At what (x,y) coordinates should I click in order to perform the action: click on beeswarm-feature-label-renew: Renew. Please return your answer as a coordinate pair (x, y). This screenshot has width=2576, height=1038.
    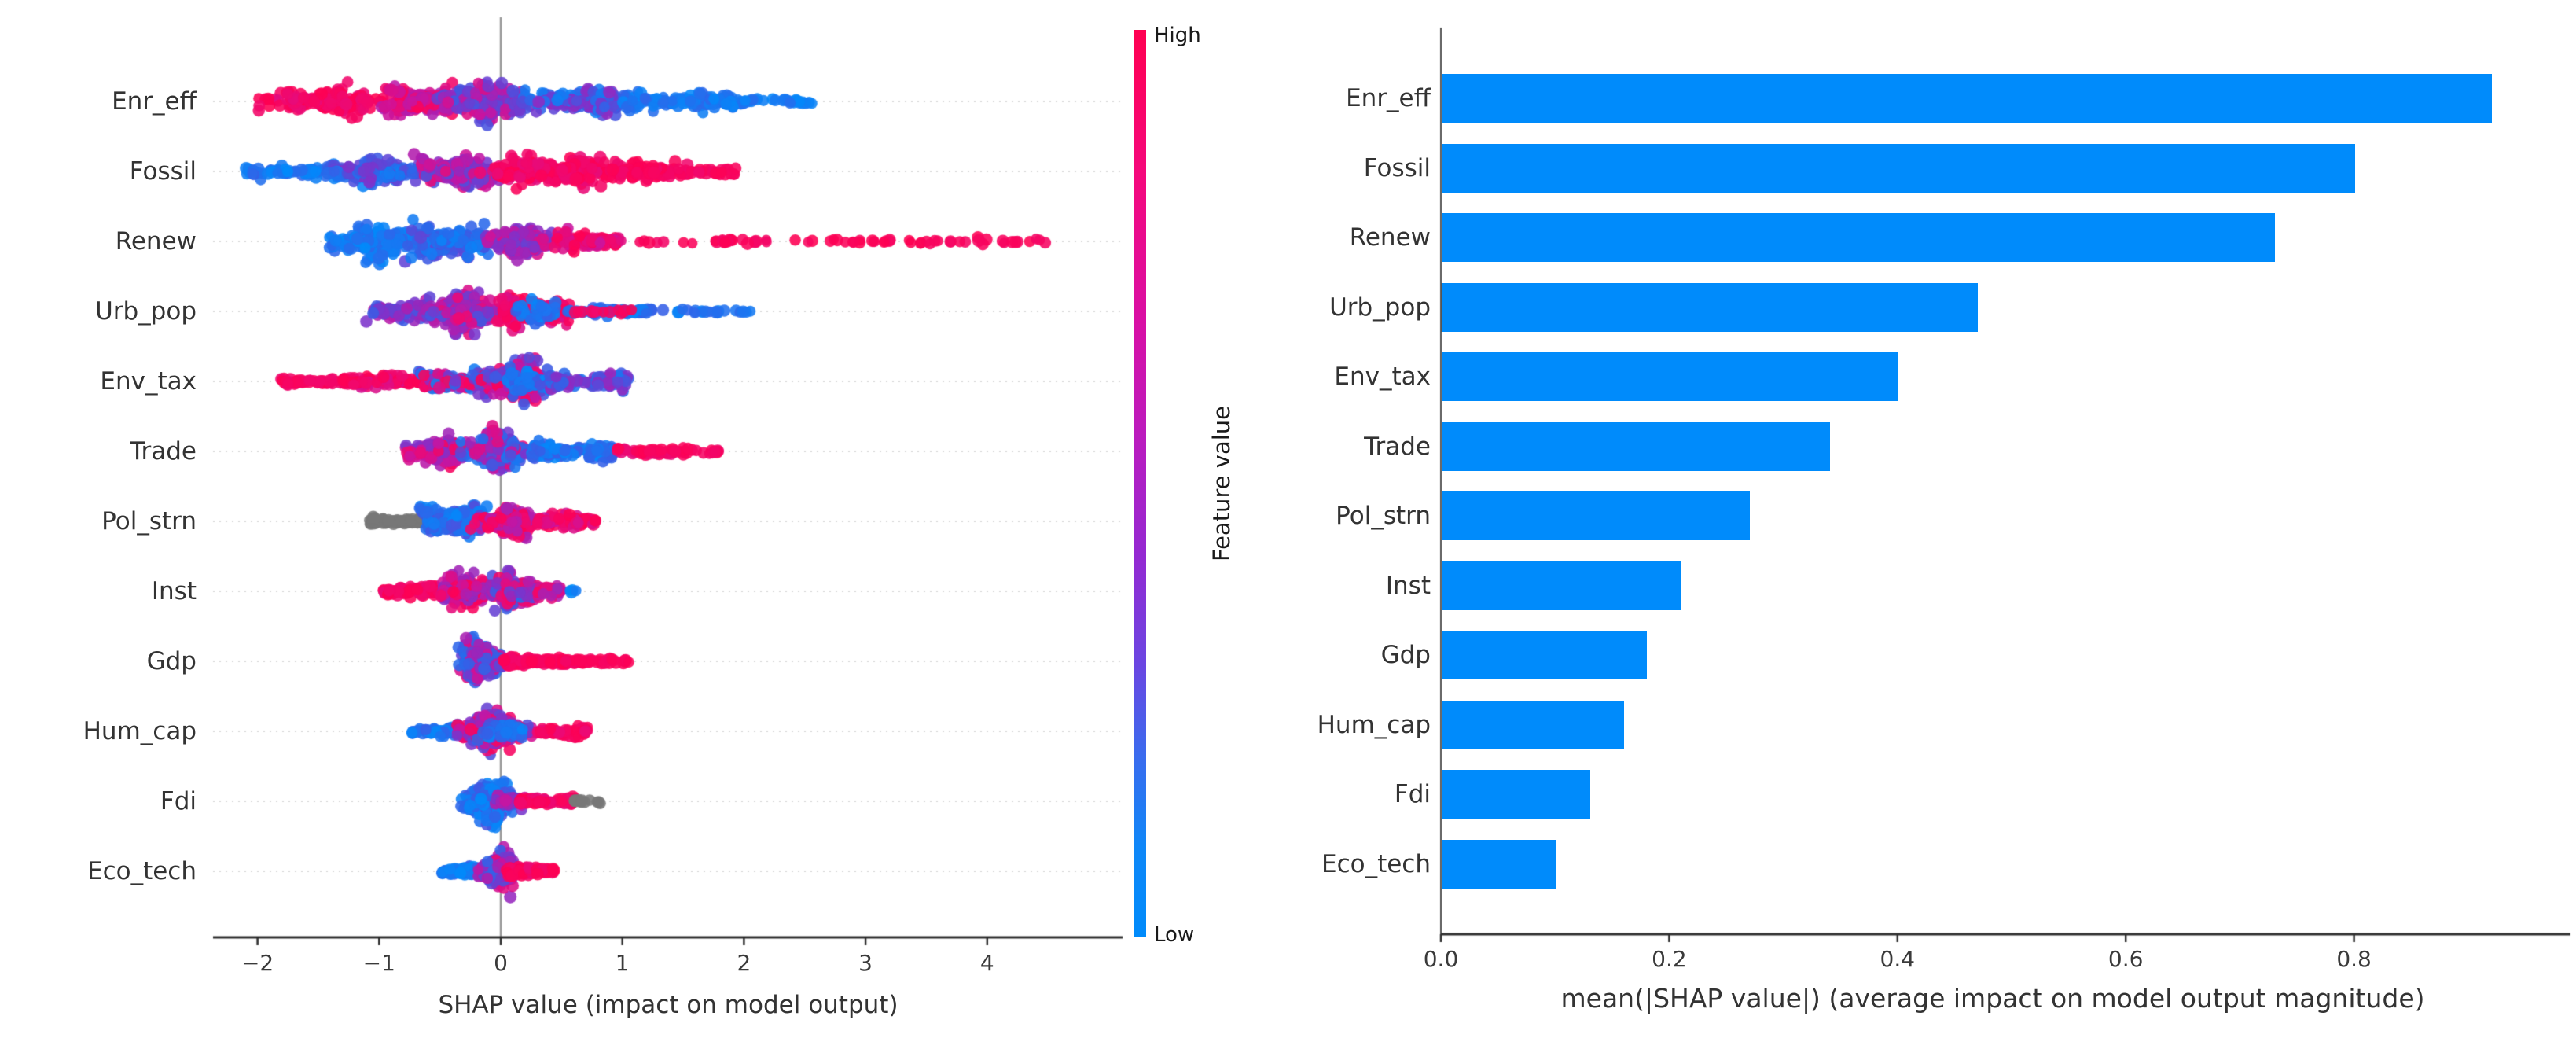
    Looking at the image, I should click on (156, 242).